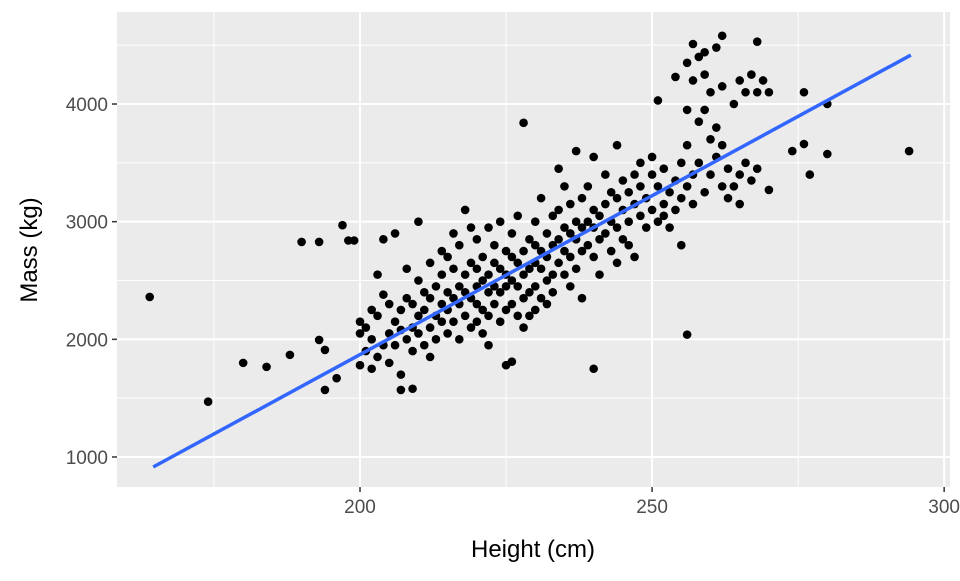 Image resolution: width=960 pixels, height=581 pixels. Describe the element at coordinates (533, 549) in the screenshot. I see `x-axis-label: Height (cm)` at that location.